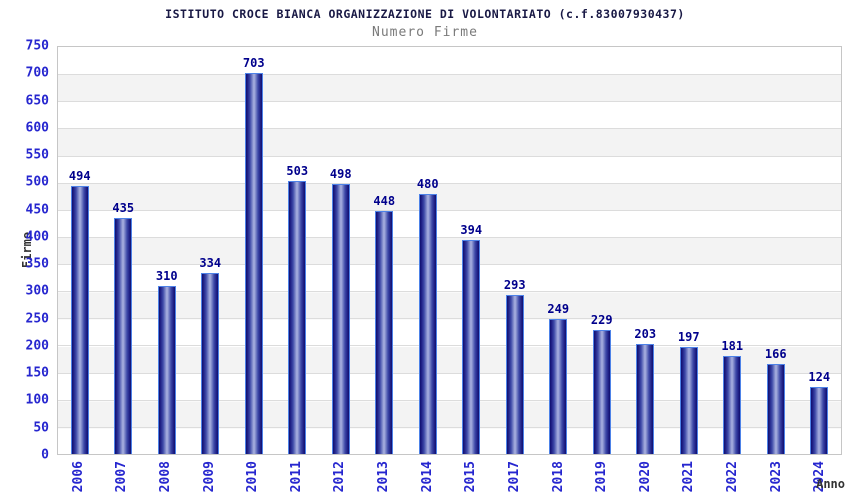  What do you see at coordinates (166, 275) in the screenshot?
I see `bar-value-label: 310` at bounding box center [166, 275].